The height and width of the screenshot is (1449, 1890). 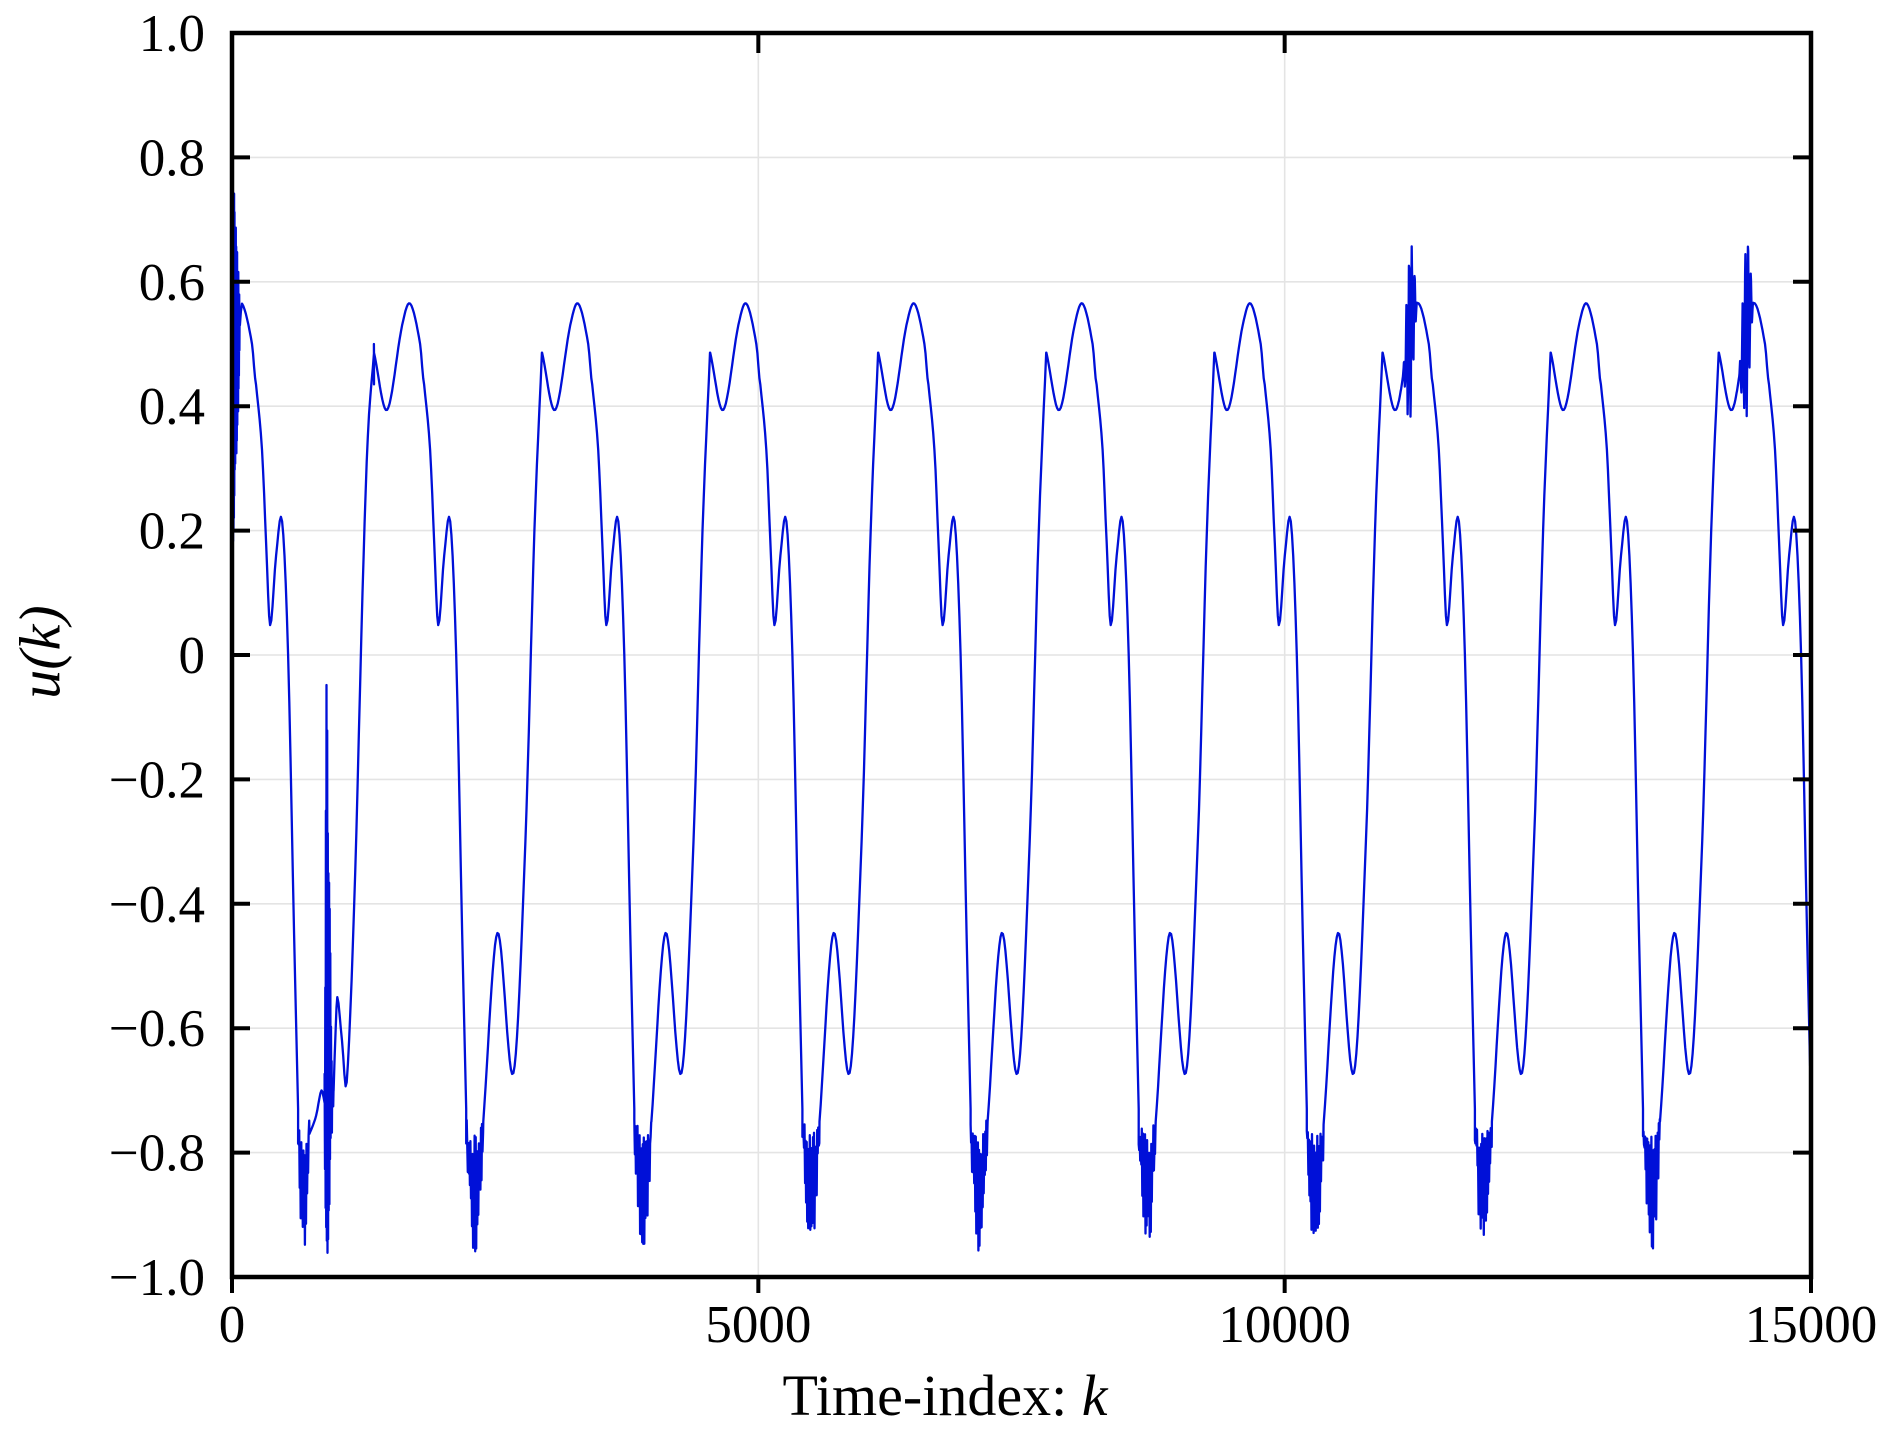 What do you see at coordinates (232, 1325) in the screenshot?
I see `x-tick-label: 0` at bounding box center [232, 1325].